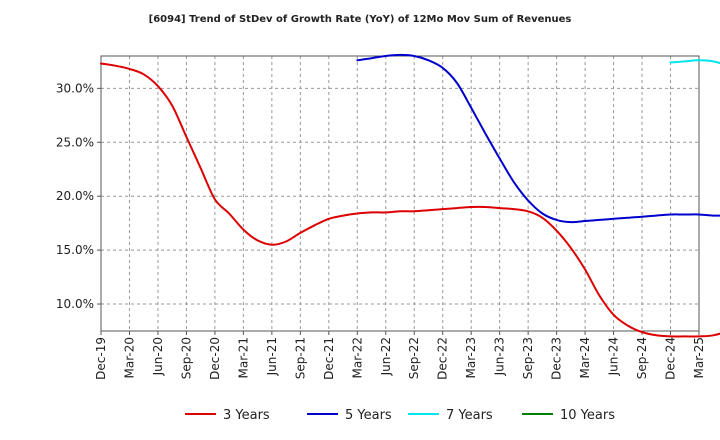 This screenshot has height=440, width=720. What do you see at coordinates (671, 358) in the screenshot?
I see `x-tick-label: Dec-24` at bounding box center [671, 358].